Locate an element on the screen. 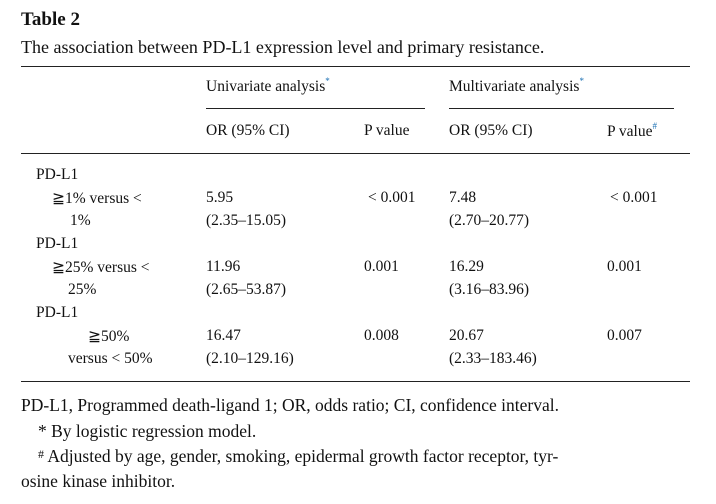  row-3-group: PD-L1 is located at coordinates (57, 312).